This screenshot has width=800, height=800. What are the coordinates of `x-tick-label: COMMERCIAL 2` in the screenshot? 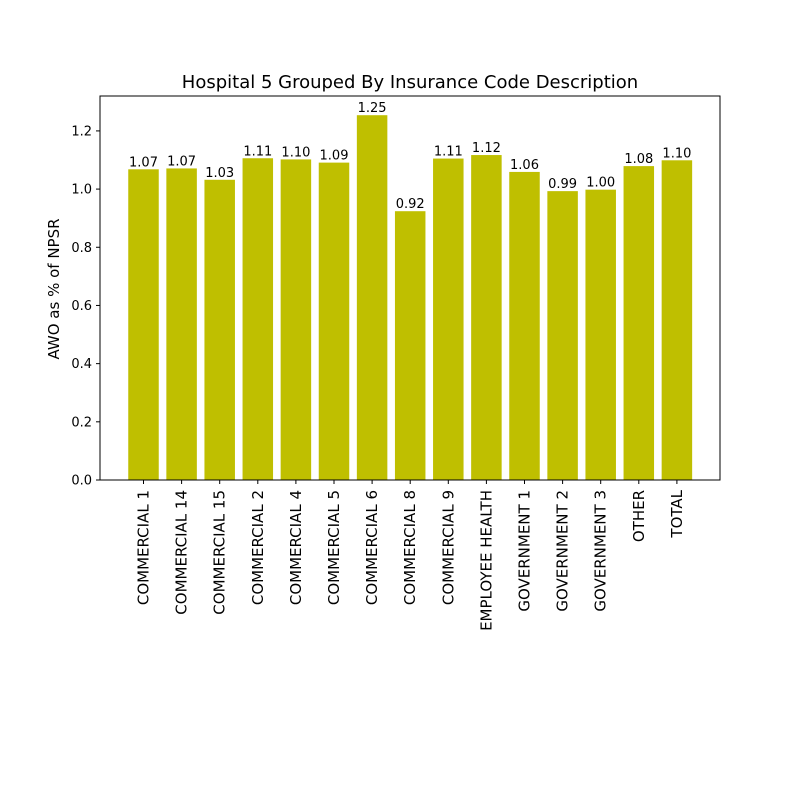 It's located at (258, 547).